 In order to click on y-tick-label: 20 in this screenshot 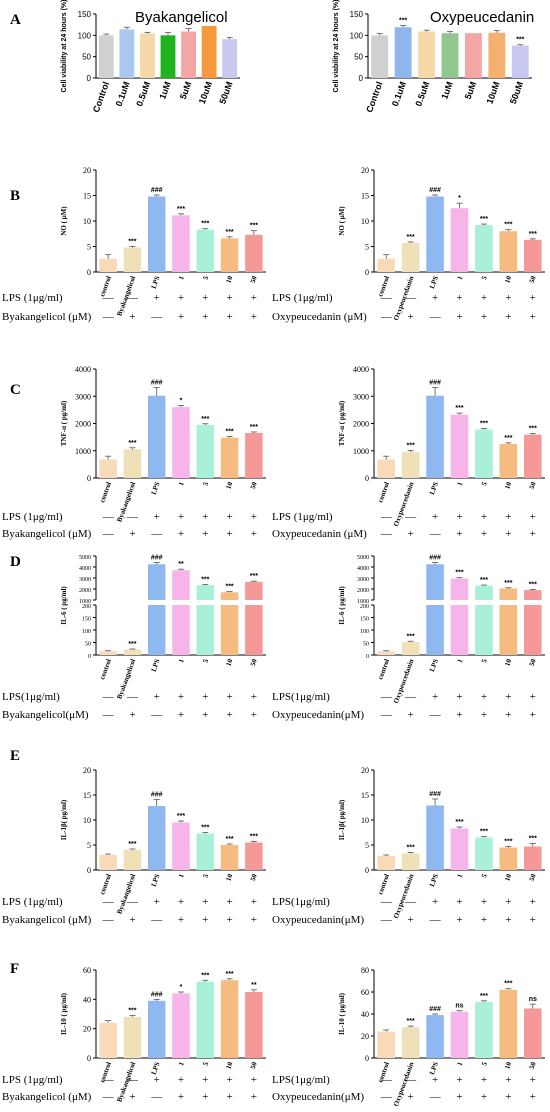, I will do `click(87, 770)`.